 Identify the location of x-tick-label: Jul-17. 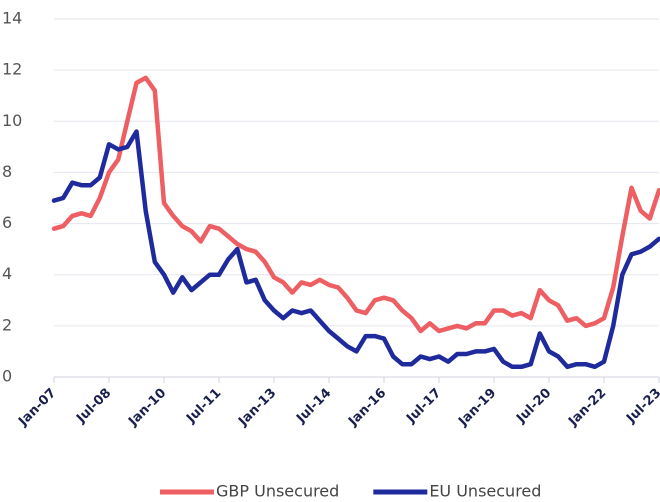
(423, 406).